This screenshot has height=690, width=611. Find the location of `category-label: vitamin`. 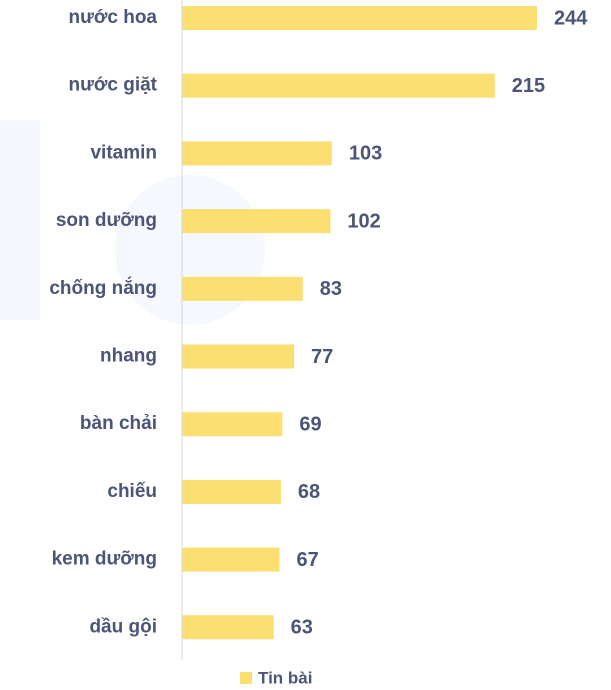

category-label: vitamin is located at coordinates (123, 152).